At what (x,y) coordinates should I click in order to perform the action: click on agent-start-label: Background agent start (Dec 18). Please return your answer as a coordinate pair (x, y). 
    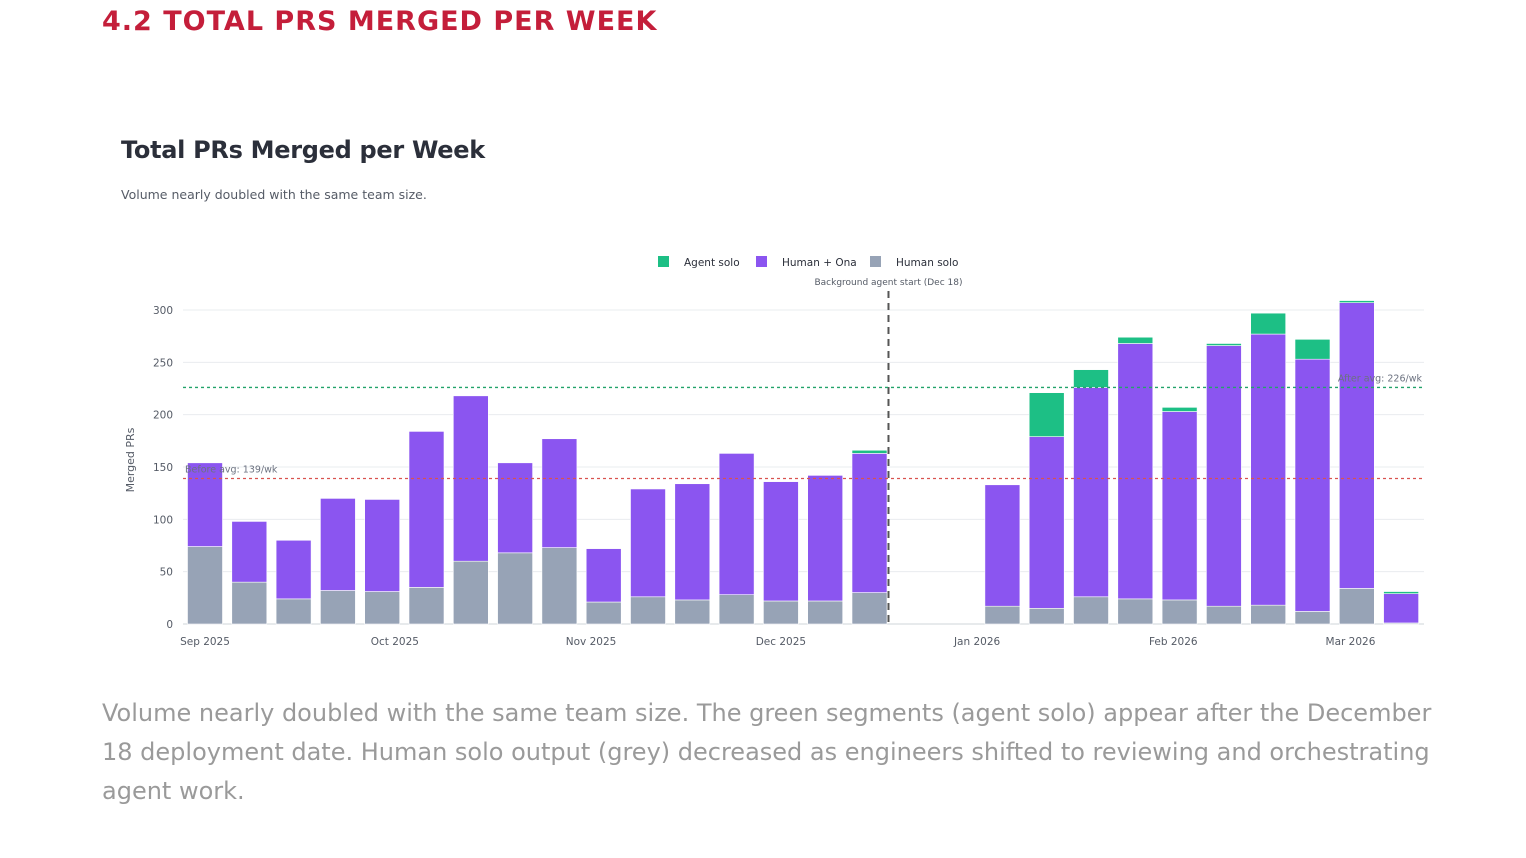
    Looking at the image, I should click on (888, 283).